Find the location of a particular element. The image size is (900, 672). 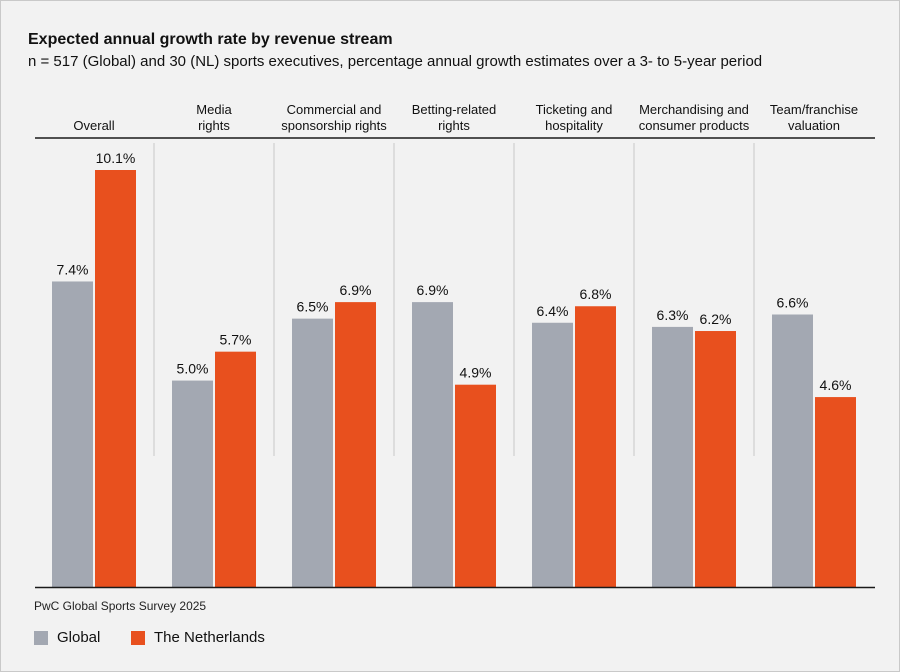

value-label-global: 6.3% is located at coordinates (673, 315).